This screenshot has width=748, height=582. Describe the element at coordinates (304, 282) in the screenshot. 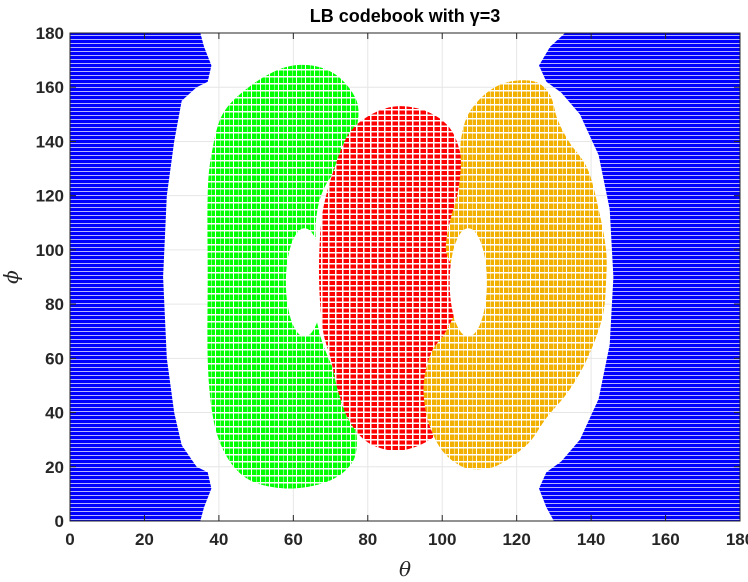

I see `series-1-gap` at that location.